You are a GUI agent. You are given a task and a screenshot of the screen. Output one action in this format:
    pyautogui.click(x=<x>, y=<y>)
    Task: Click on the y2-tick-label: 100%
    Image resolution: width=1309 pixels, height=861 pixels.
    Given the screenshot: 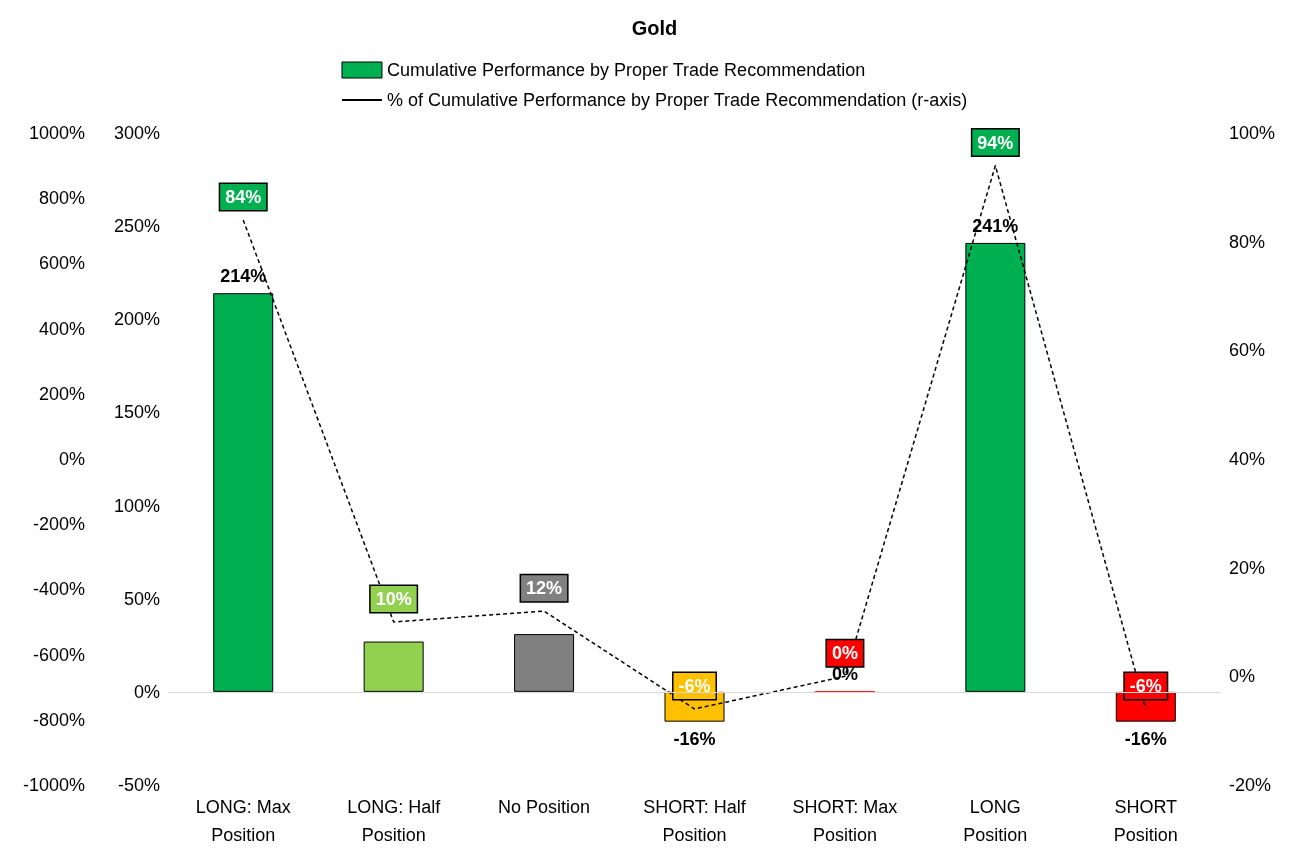 What is the action you would take?
    pyautogui.click(x=1252, y=133)
    